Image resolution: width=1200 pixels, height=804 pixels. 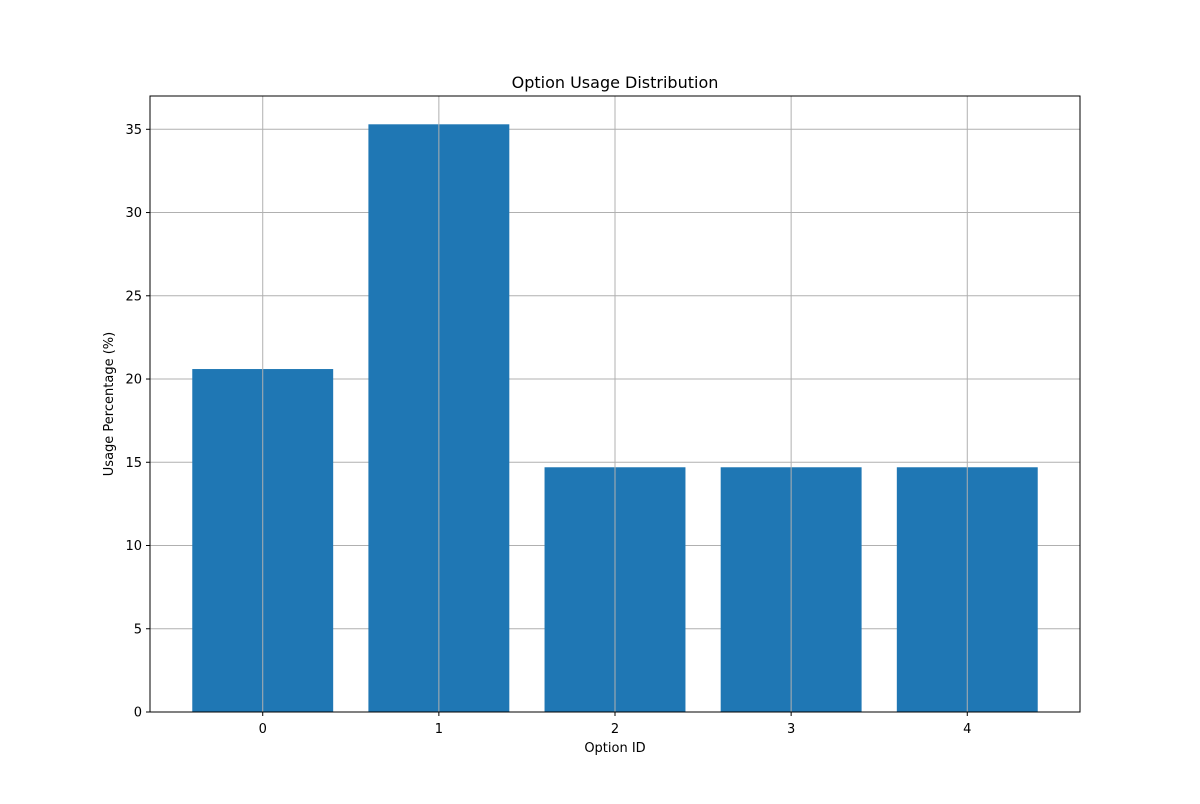 What do you see at coordinates (138, 629) in the screenshot?
I see `y-tick-label: 5` at bounding box center [138, 629].